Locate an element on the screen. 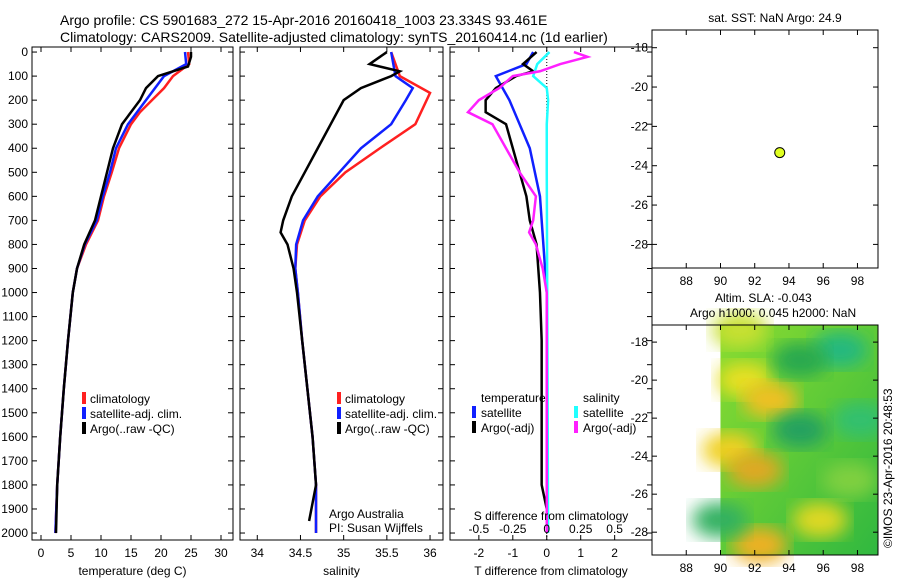 This screenshot has height=580, width=900. x-tick-label: 96 is located at coordinates (824, 568).